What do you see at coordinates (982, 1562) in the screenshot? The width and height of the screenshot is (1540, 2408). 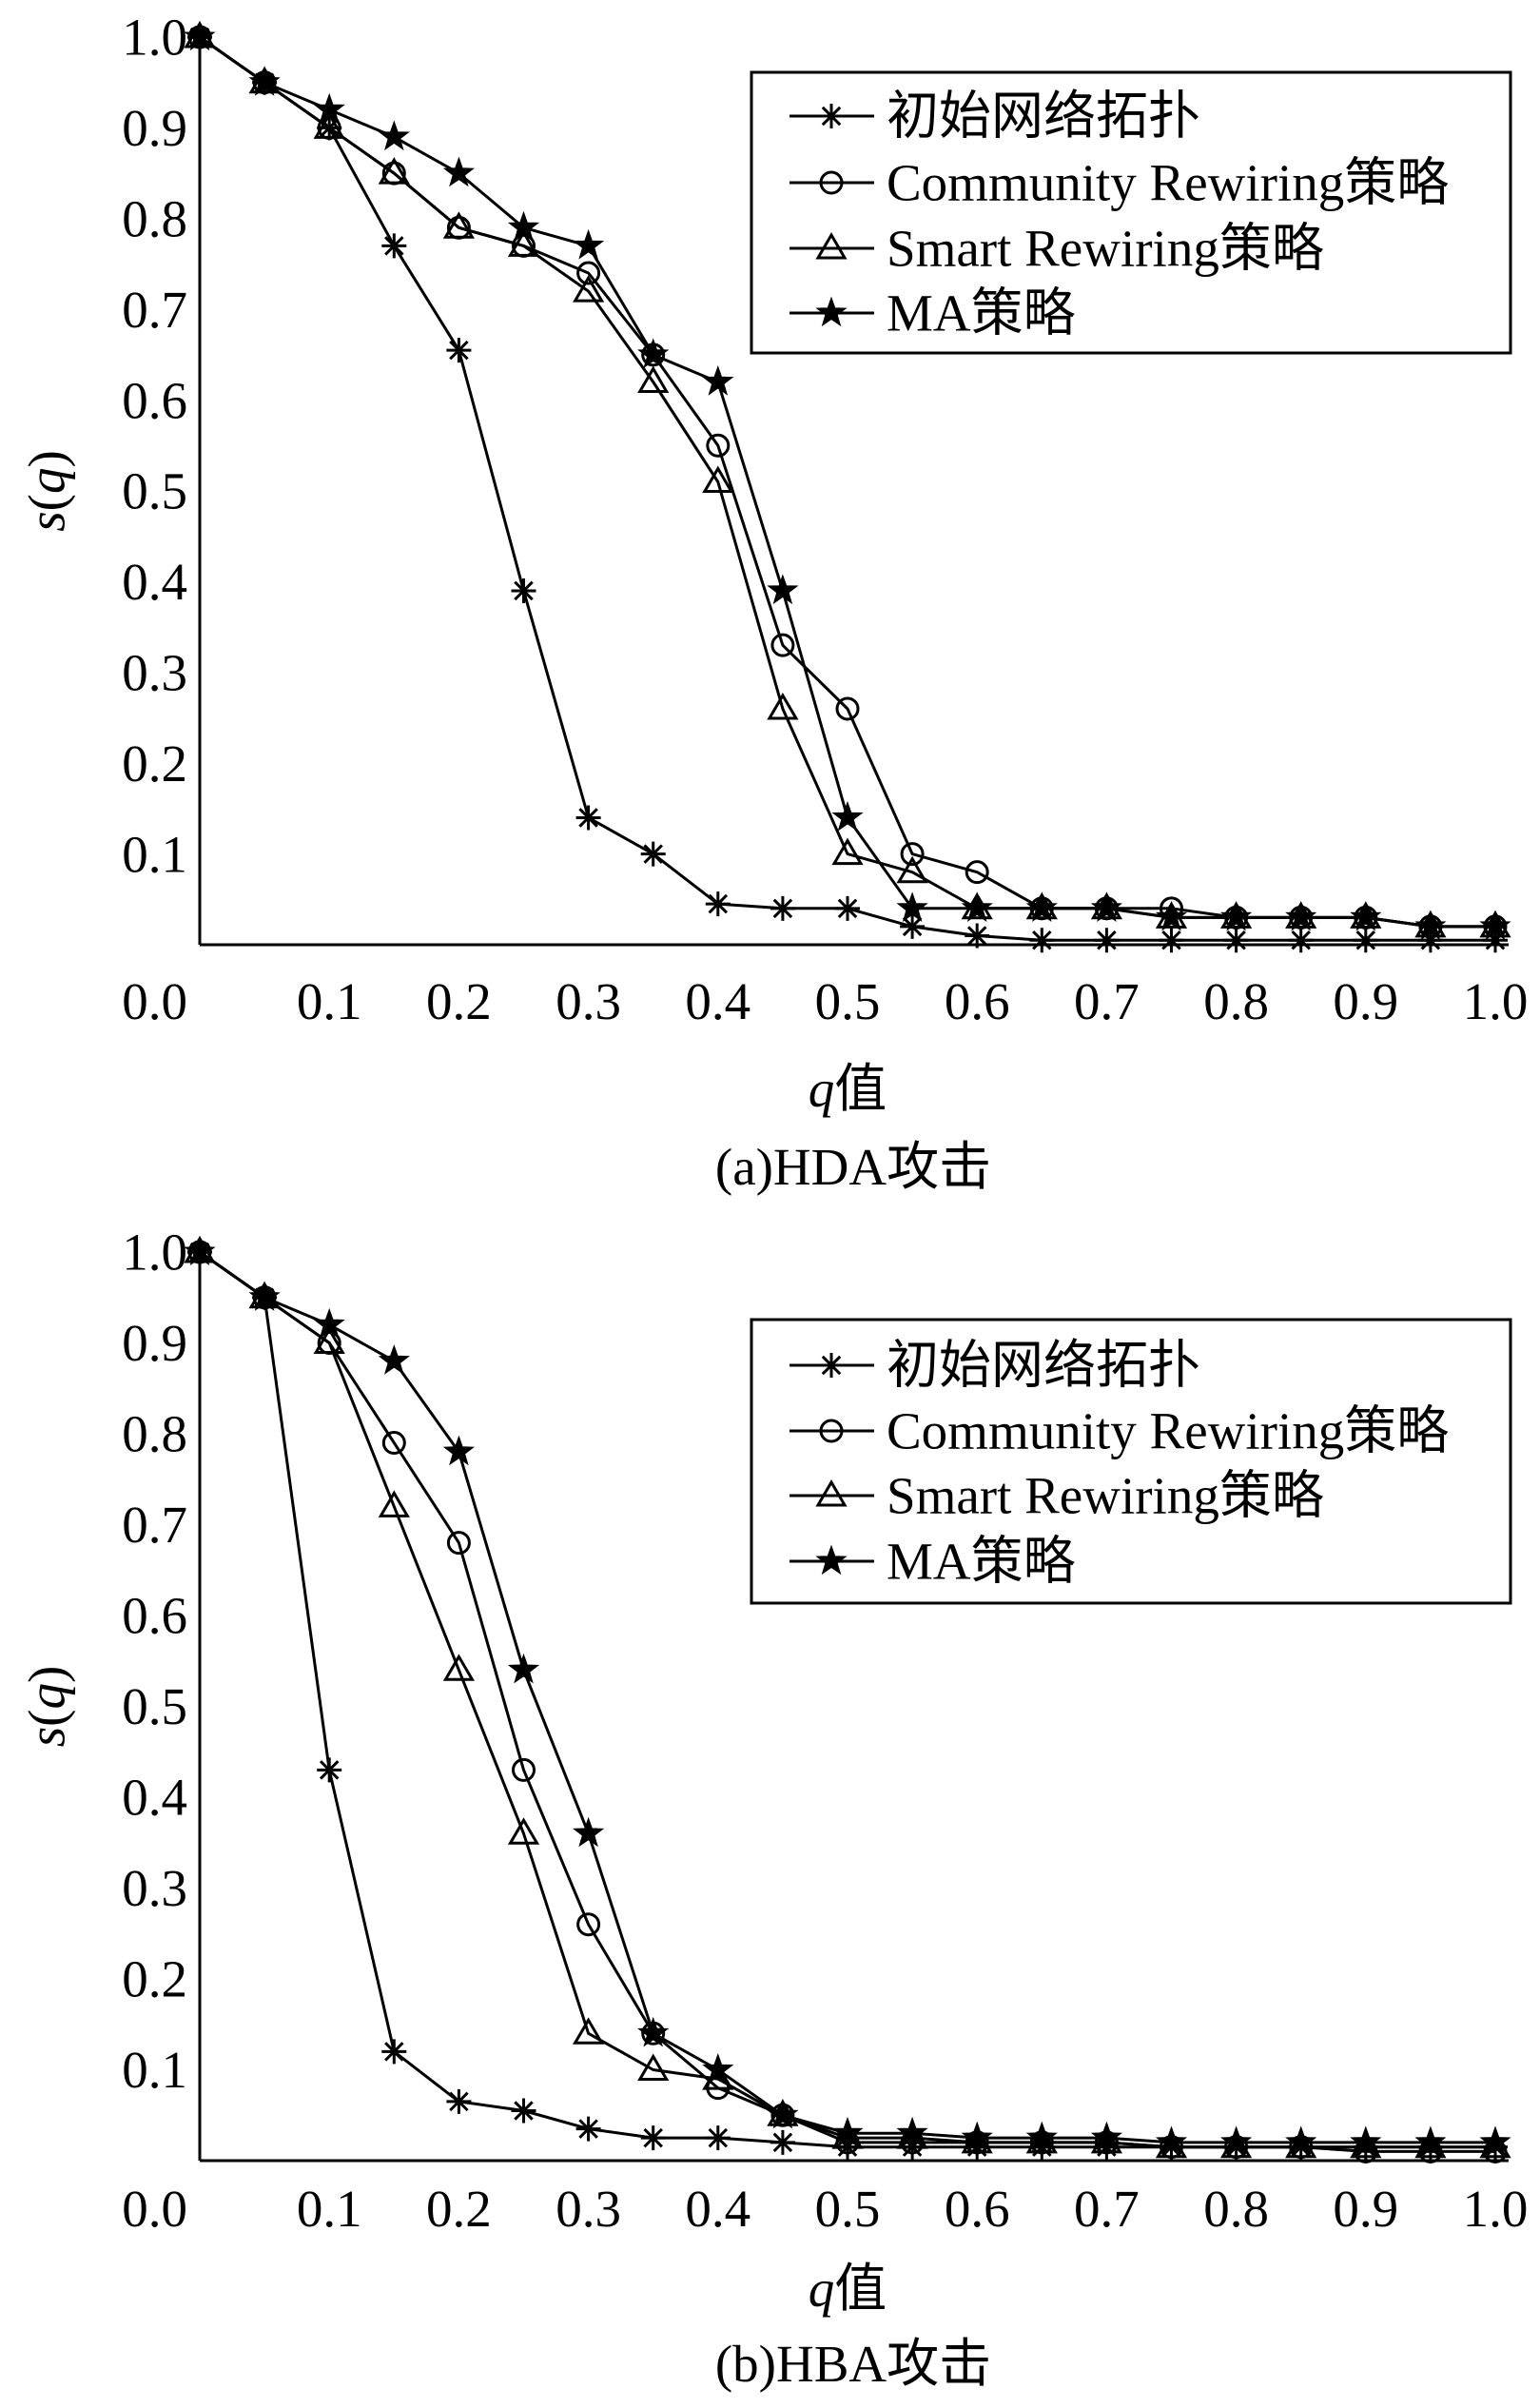 I see `legend-label: MA策略` at bounding box center [982, 1562].